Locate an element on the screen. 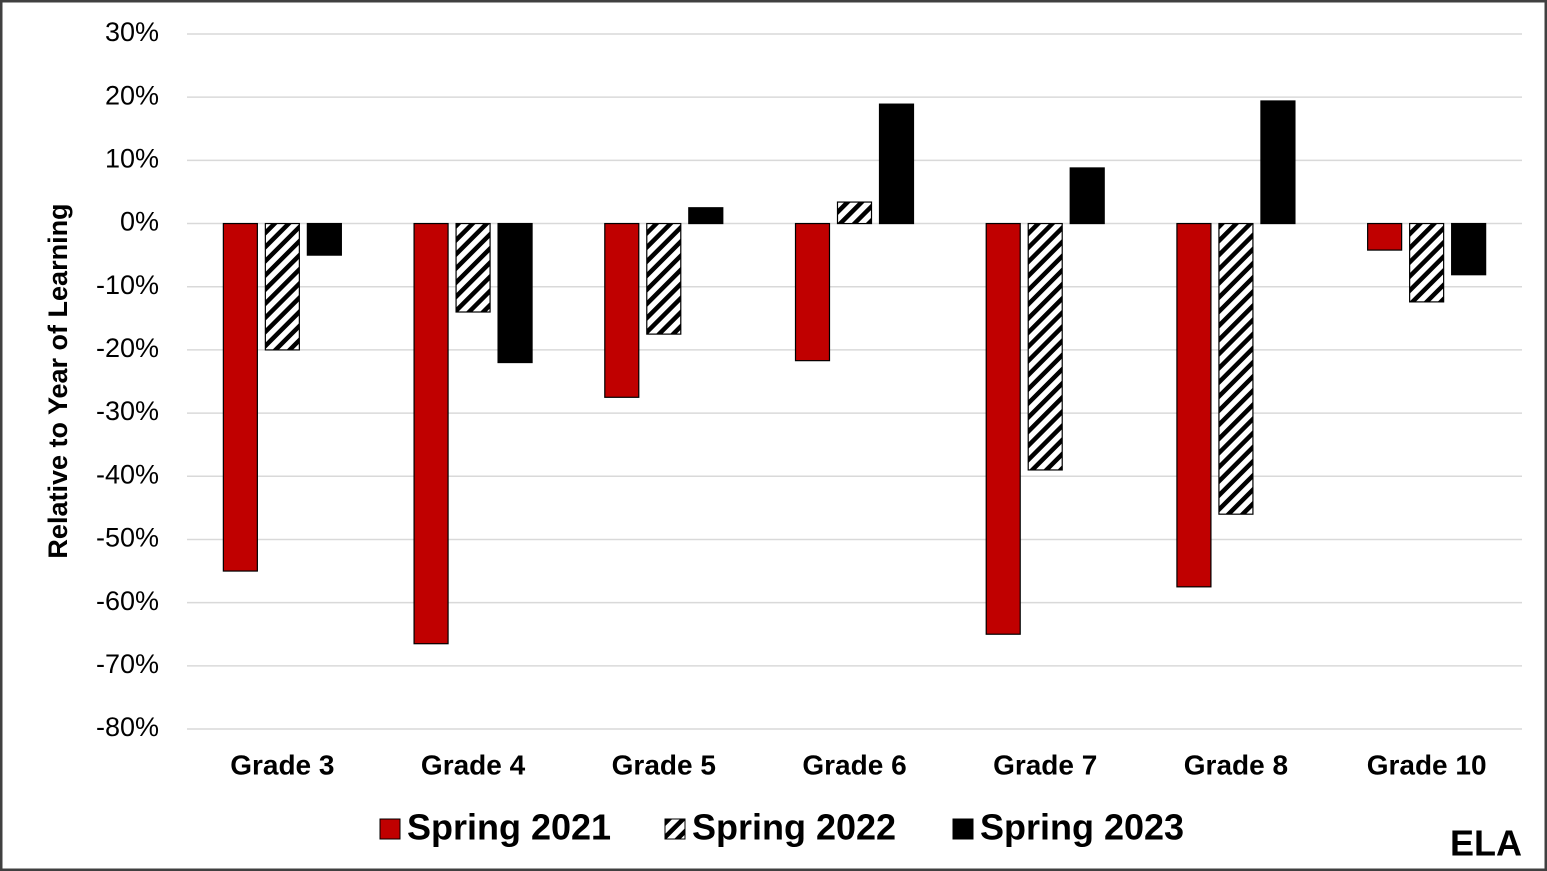  y-tick-label: 10% is located at coordinates (132, 158).